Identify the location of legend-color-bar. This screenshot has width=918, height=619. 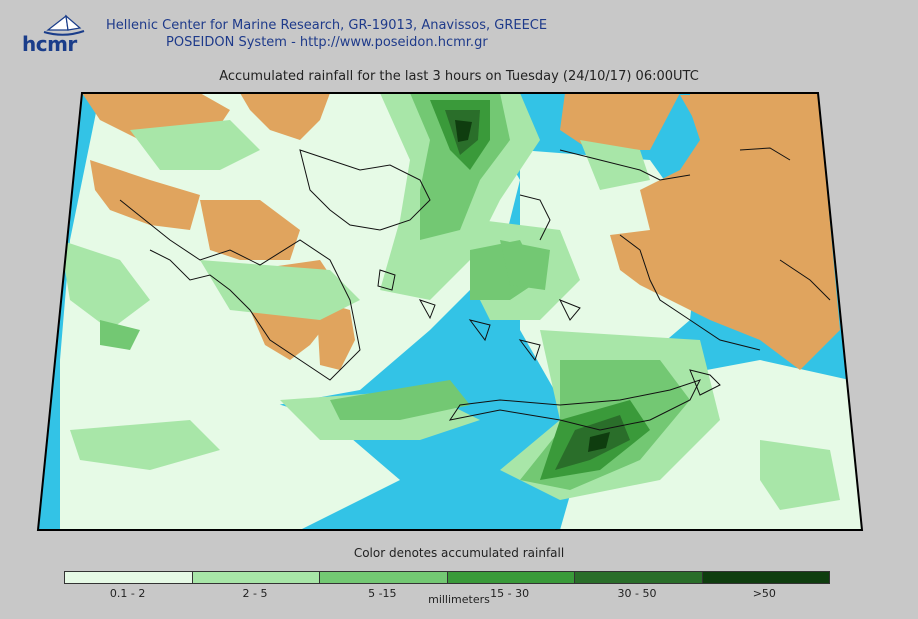
(447, 577).